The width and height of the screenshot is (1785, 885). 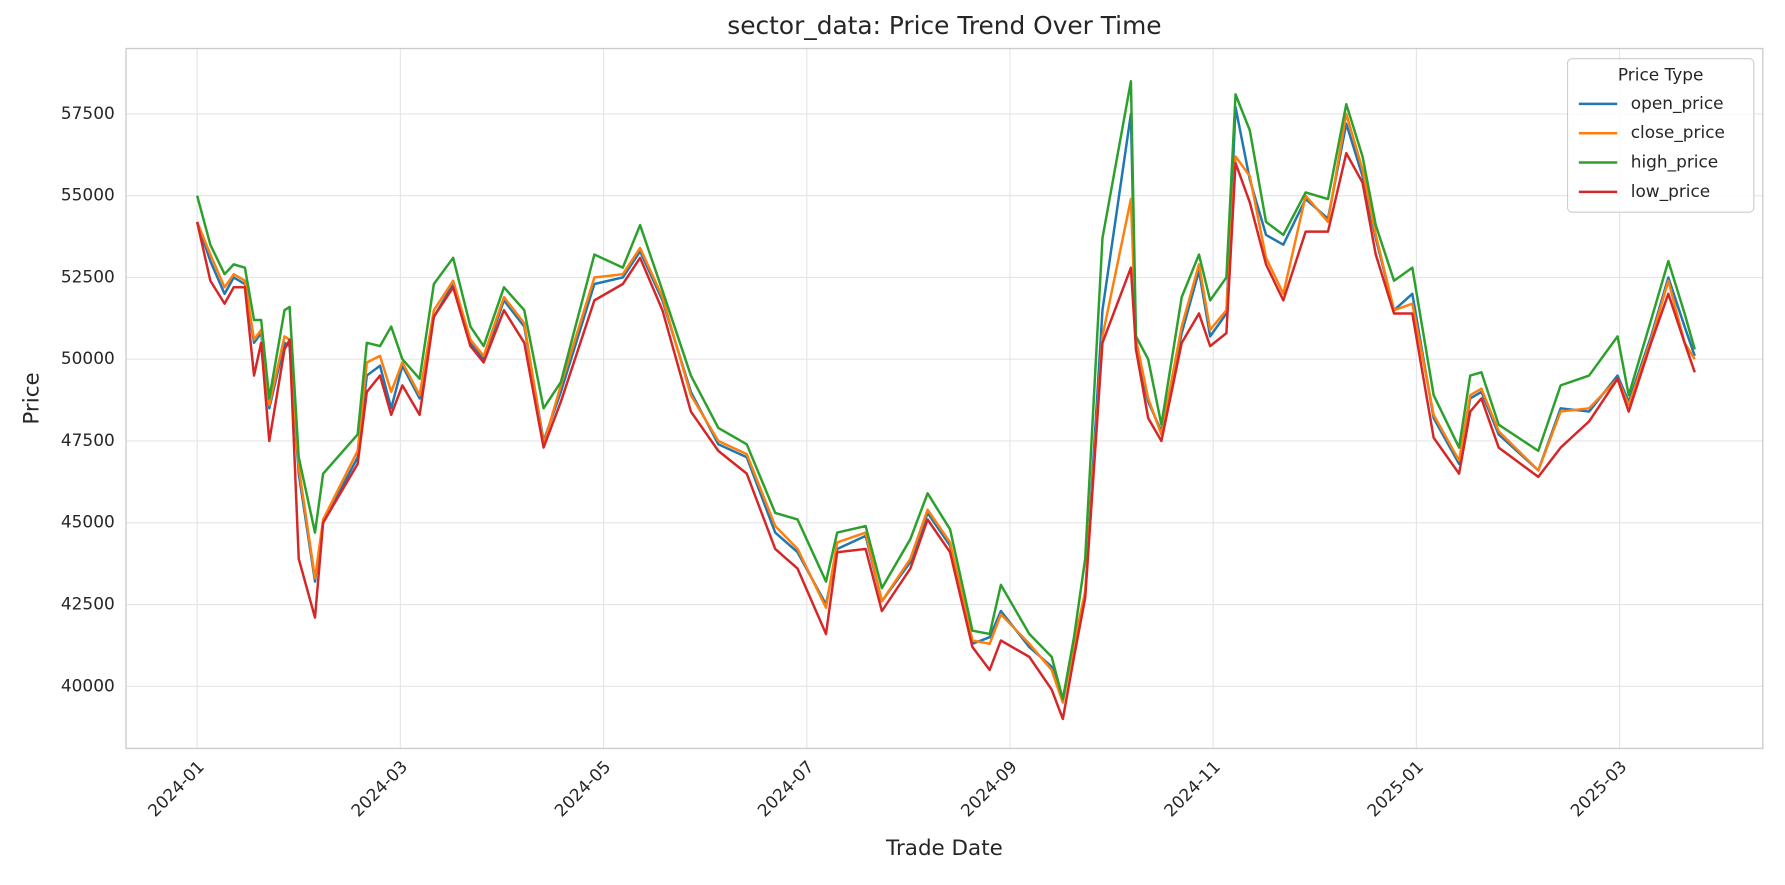 What do you see at coordinates (88, 276) in the screenshot?
I see `y-tick-label: 52500` at bounding box center [88, 276].